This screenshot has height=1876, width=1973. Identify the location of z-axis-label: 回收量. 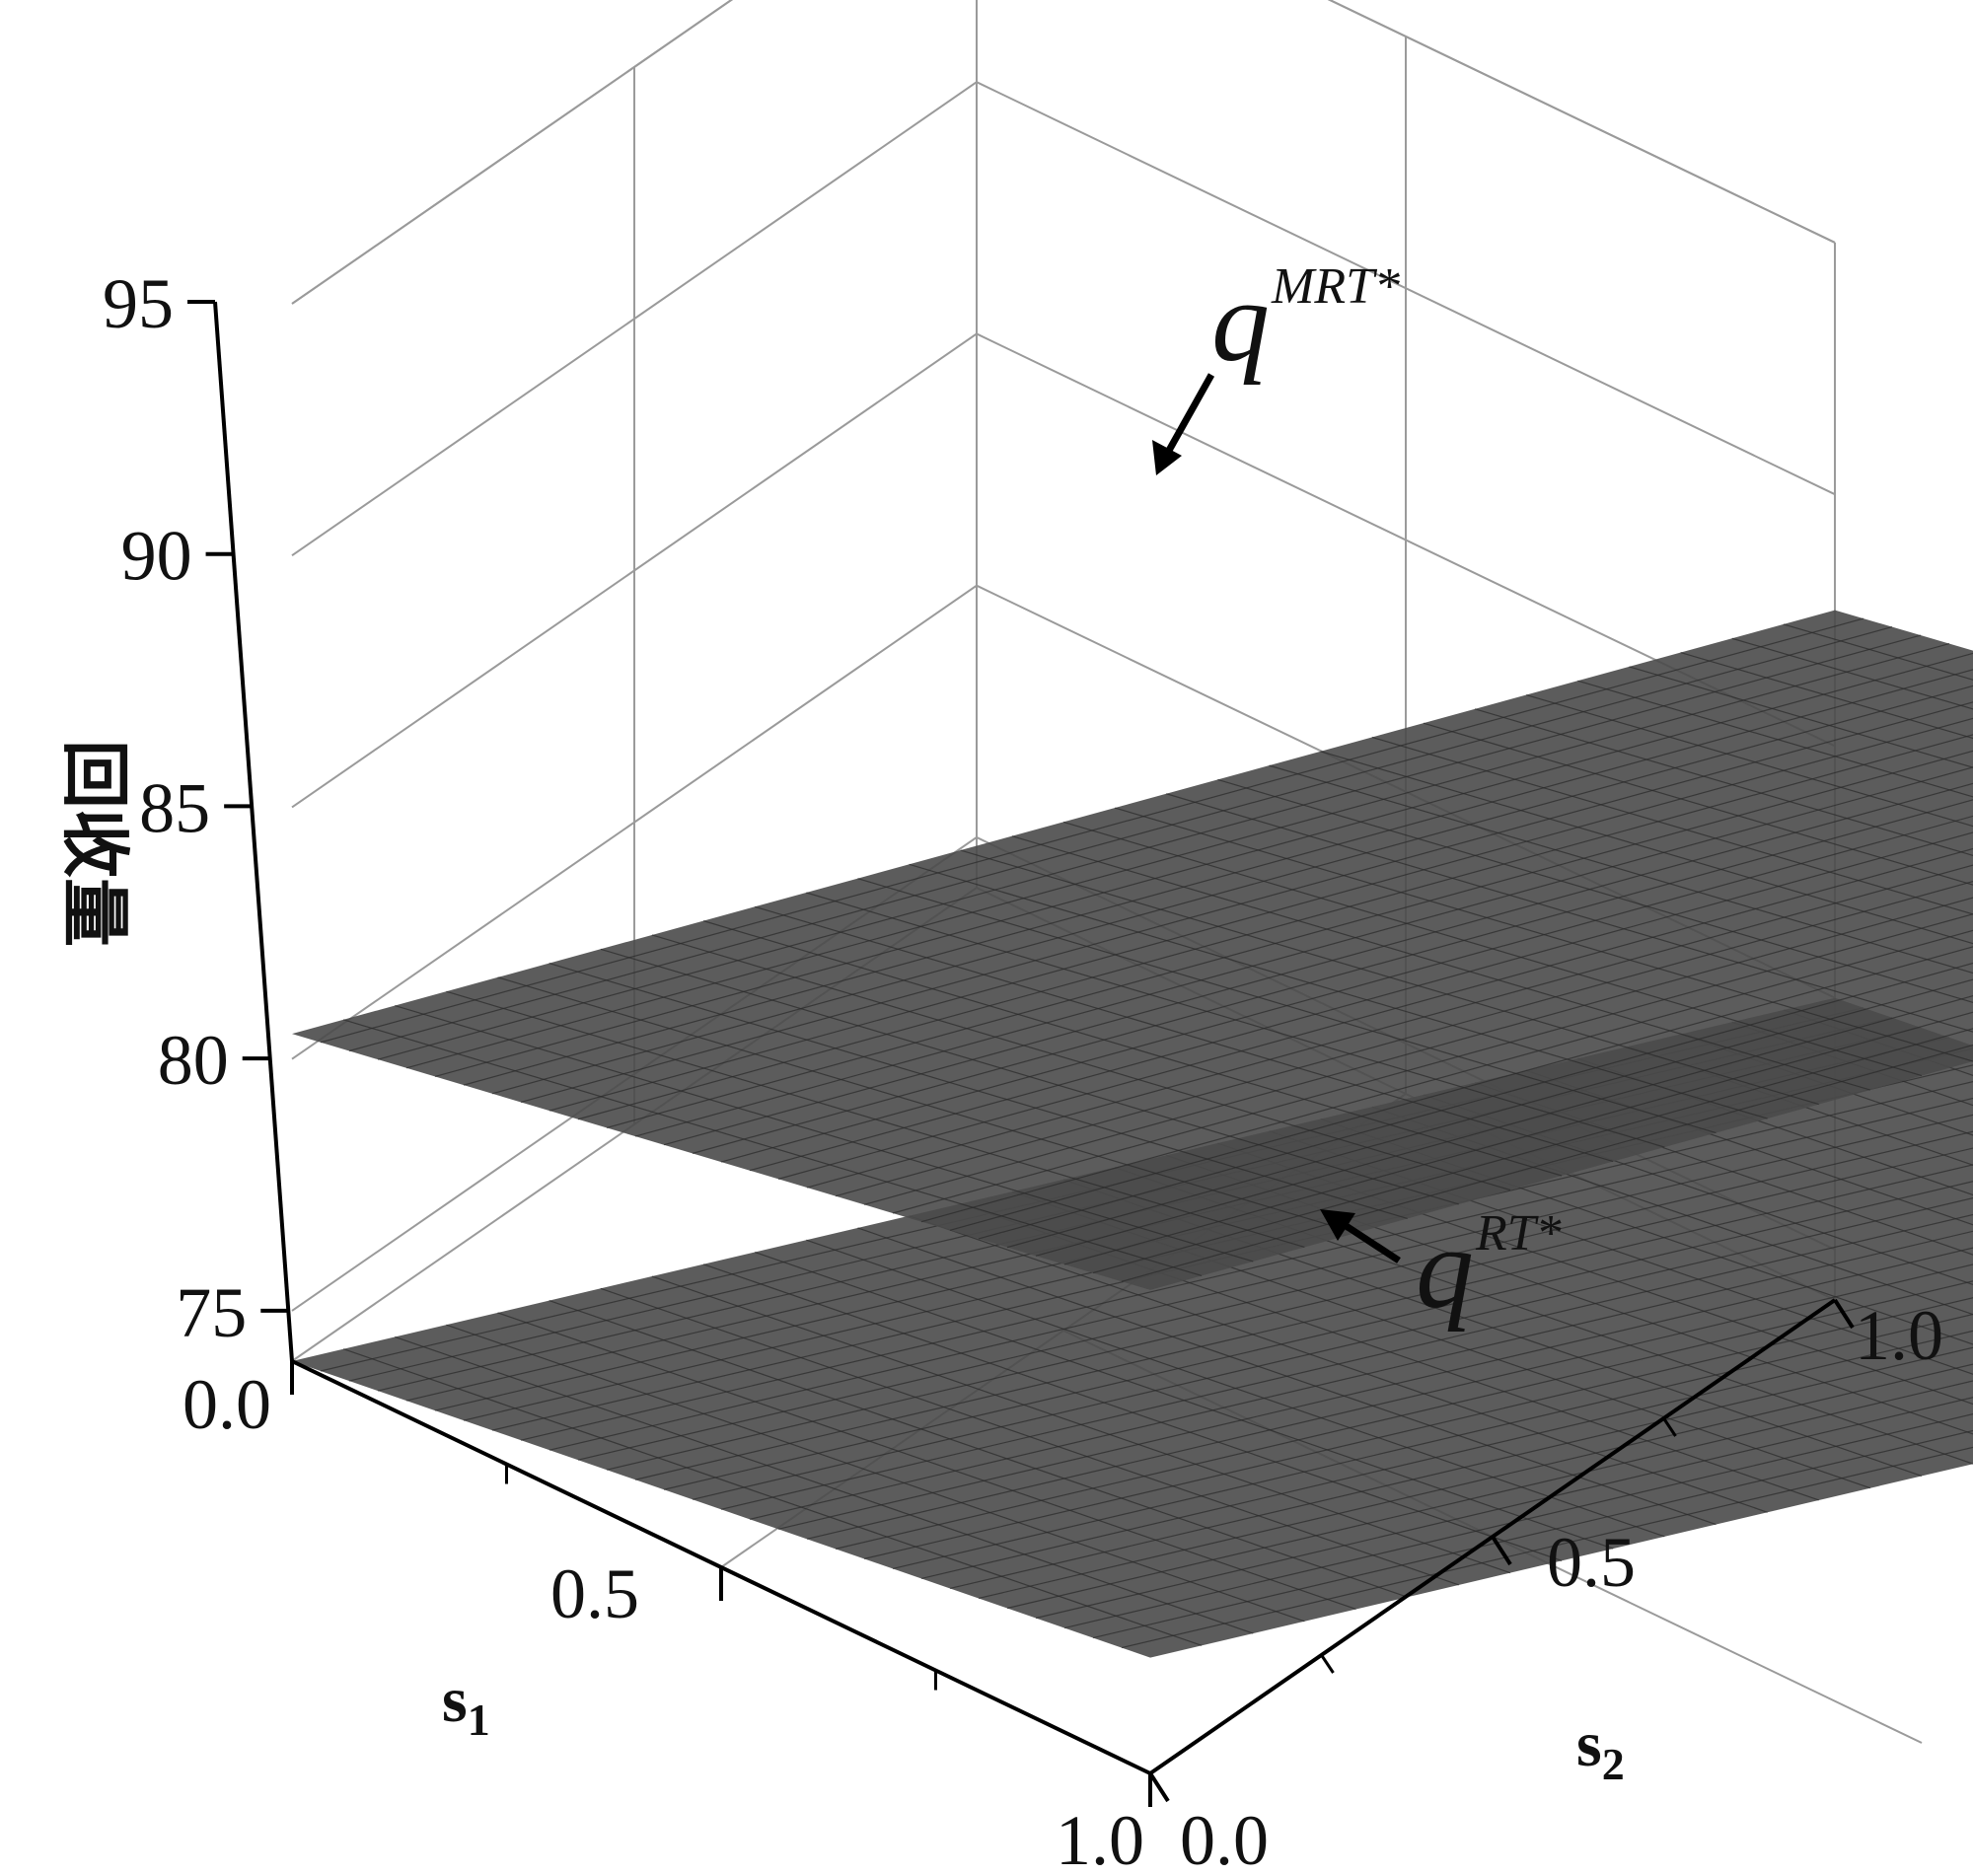
(94, 843).